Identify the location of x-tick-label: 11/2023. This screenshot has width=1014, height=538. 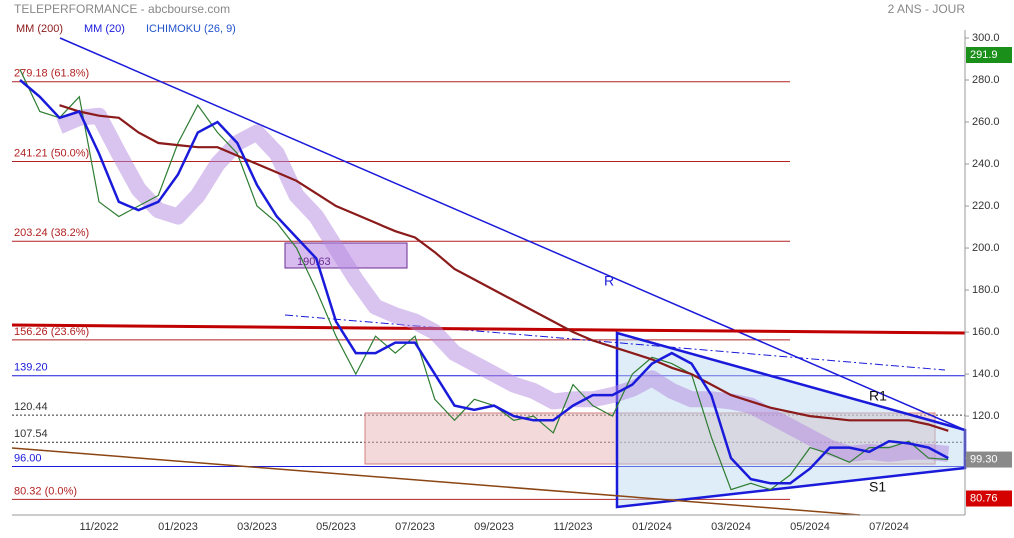
(573, 527).